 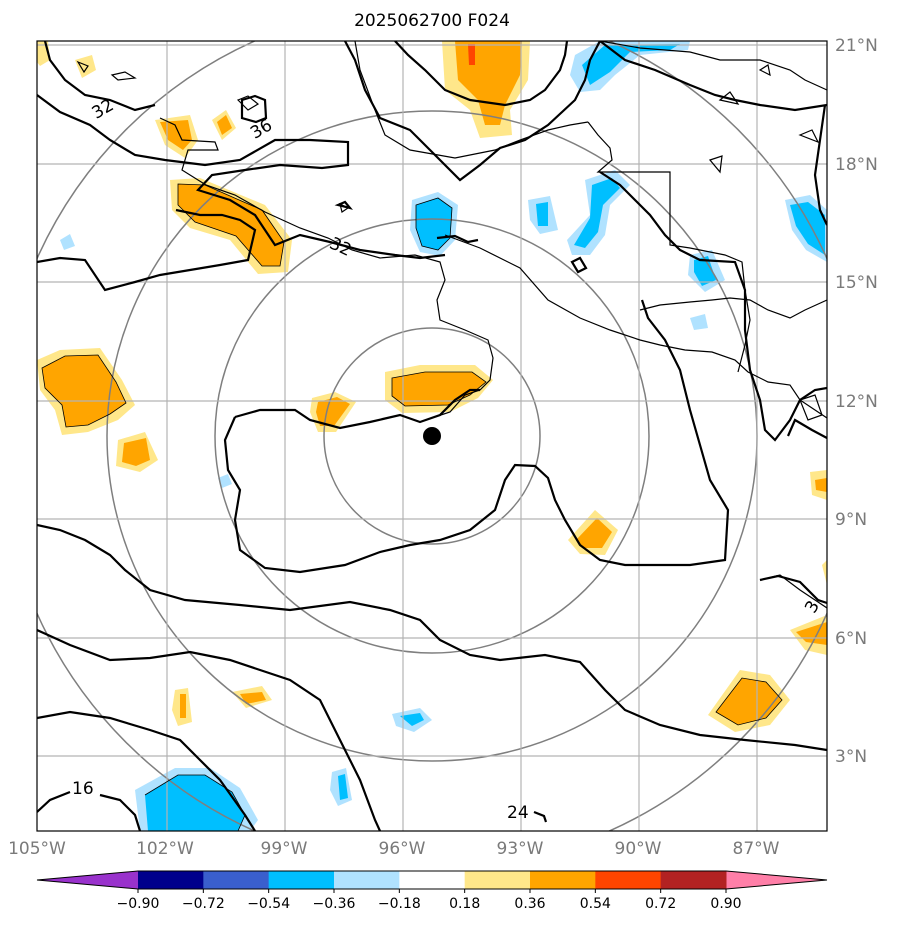 I want to click on lon-tick-label: 87°W, so click(x=756, y=849).